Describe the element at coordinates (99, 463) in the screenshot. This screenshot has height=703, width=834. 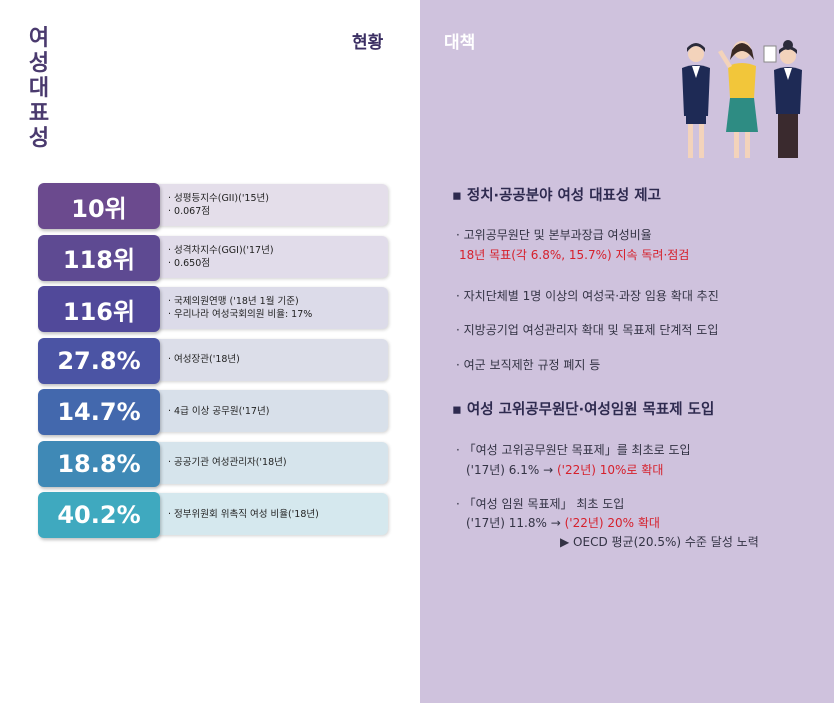
I see `stat-value: 18.8%` at that location.